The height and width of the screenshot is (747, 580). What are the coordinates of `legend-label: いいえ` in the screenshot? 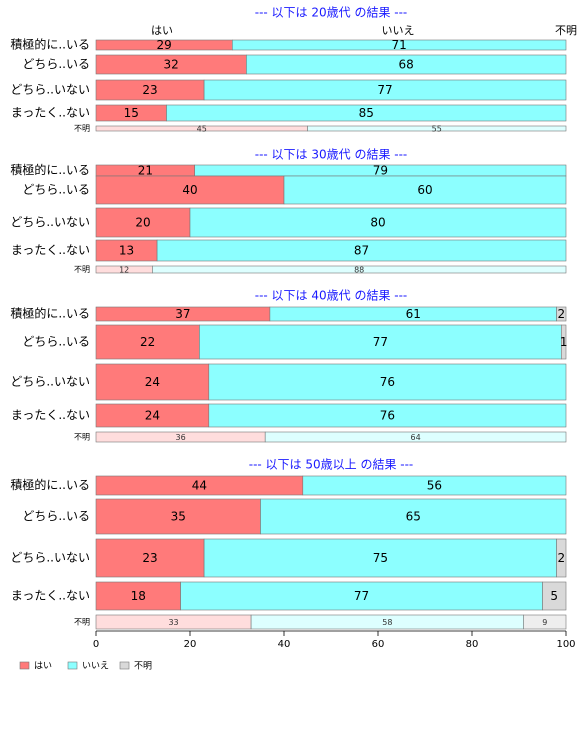 It's located at (95, 666).